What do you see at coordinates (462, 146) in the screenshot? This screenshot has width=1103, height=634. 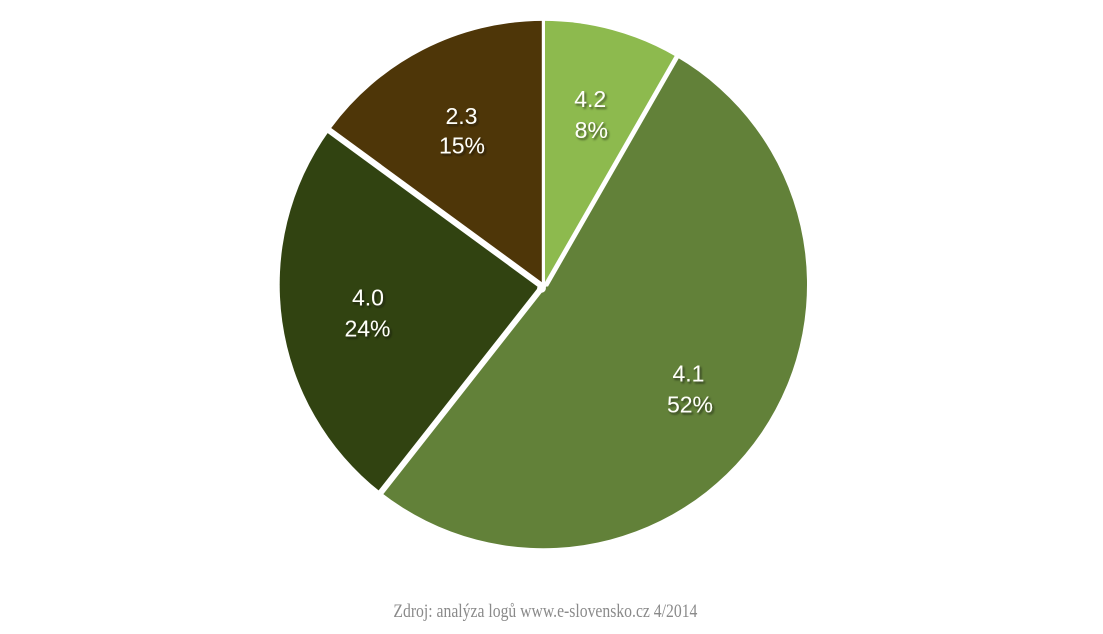 I see `svg-text: 15%` at bounding box center [462, 146].